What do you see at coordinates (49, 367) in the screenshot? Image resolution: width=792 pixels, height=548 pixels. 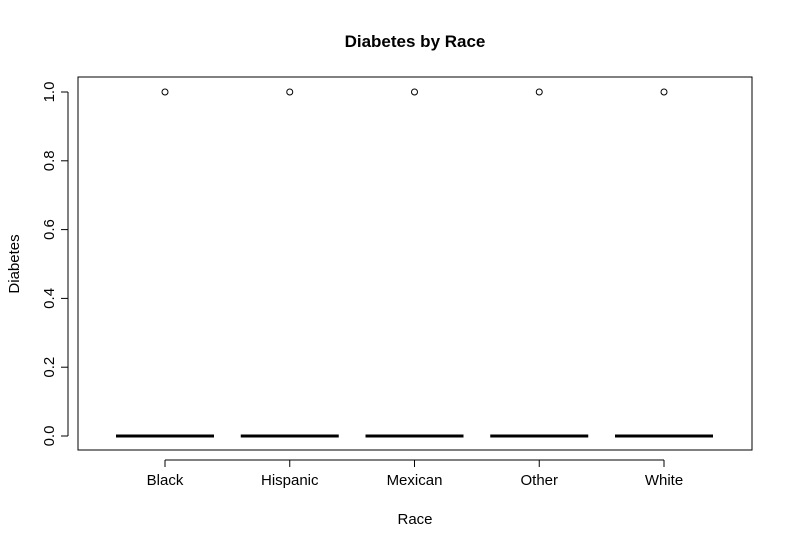 I see `y-tick-label: 0.2` at bounding box center [49, 367].